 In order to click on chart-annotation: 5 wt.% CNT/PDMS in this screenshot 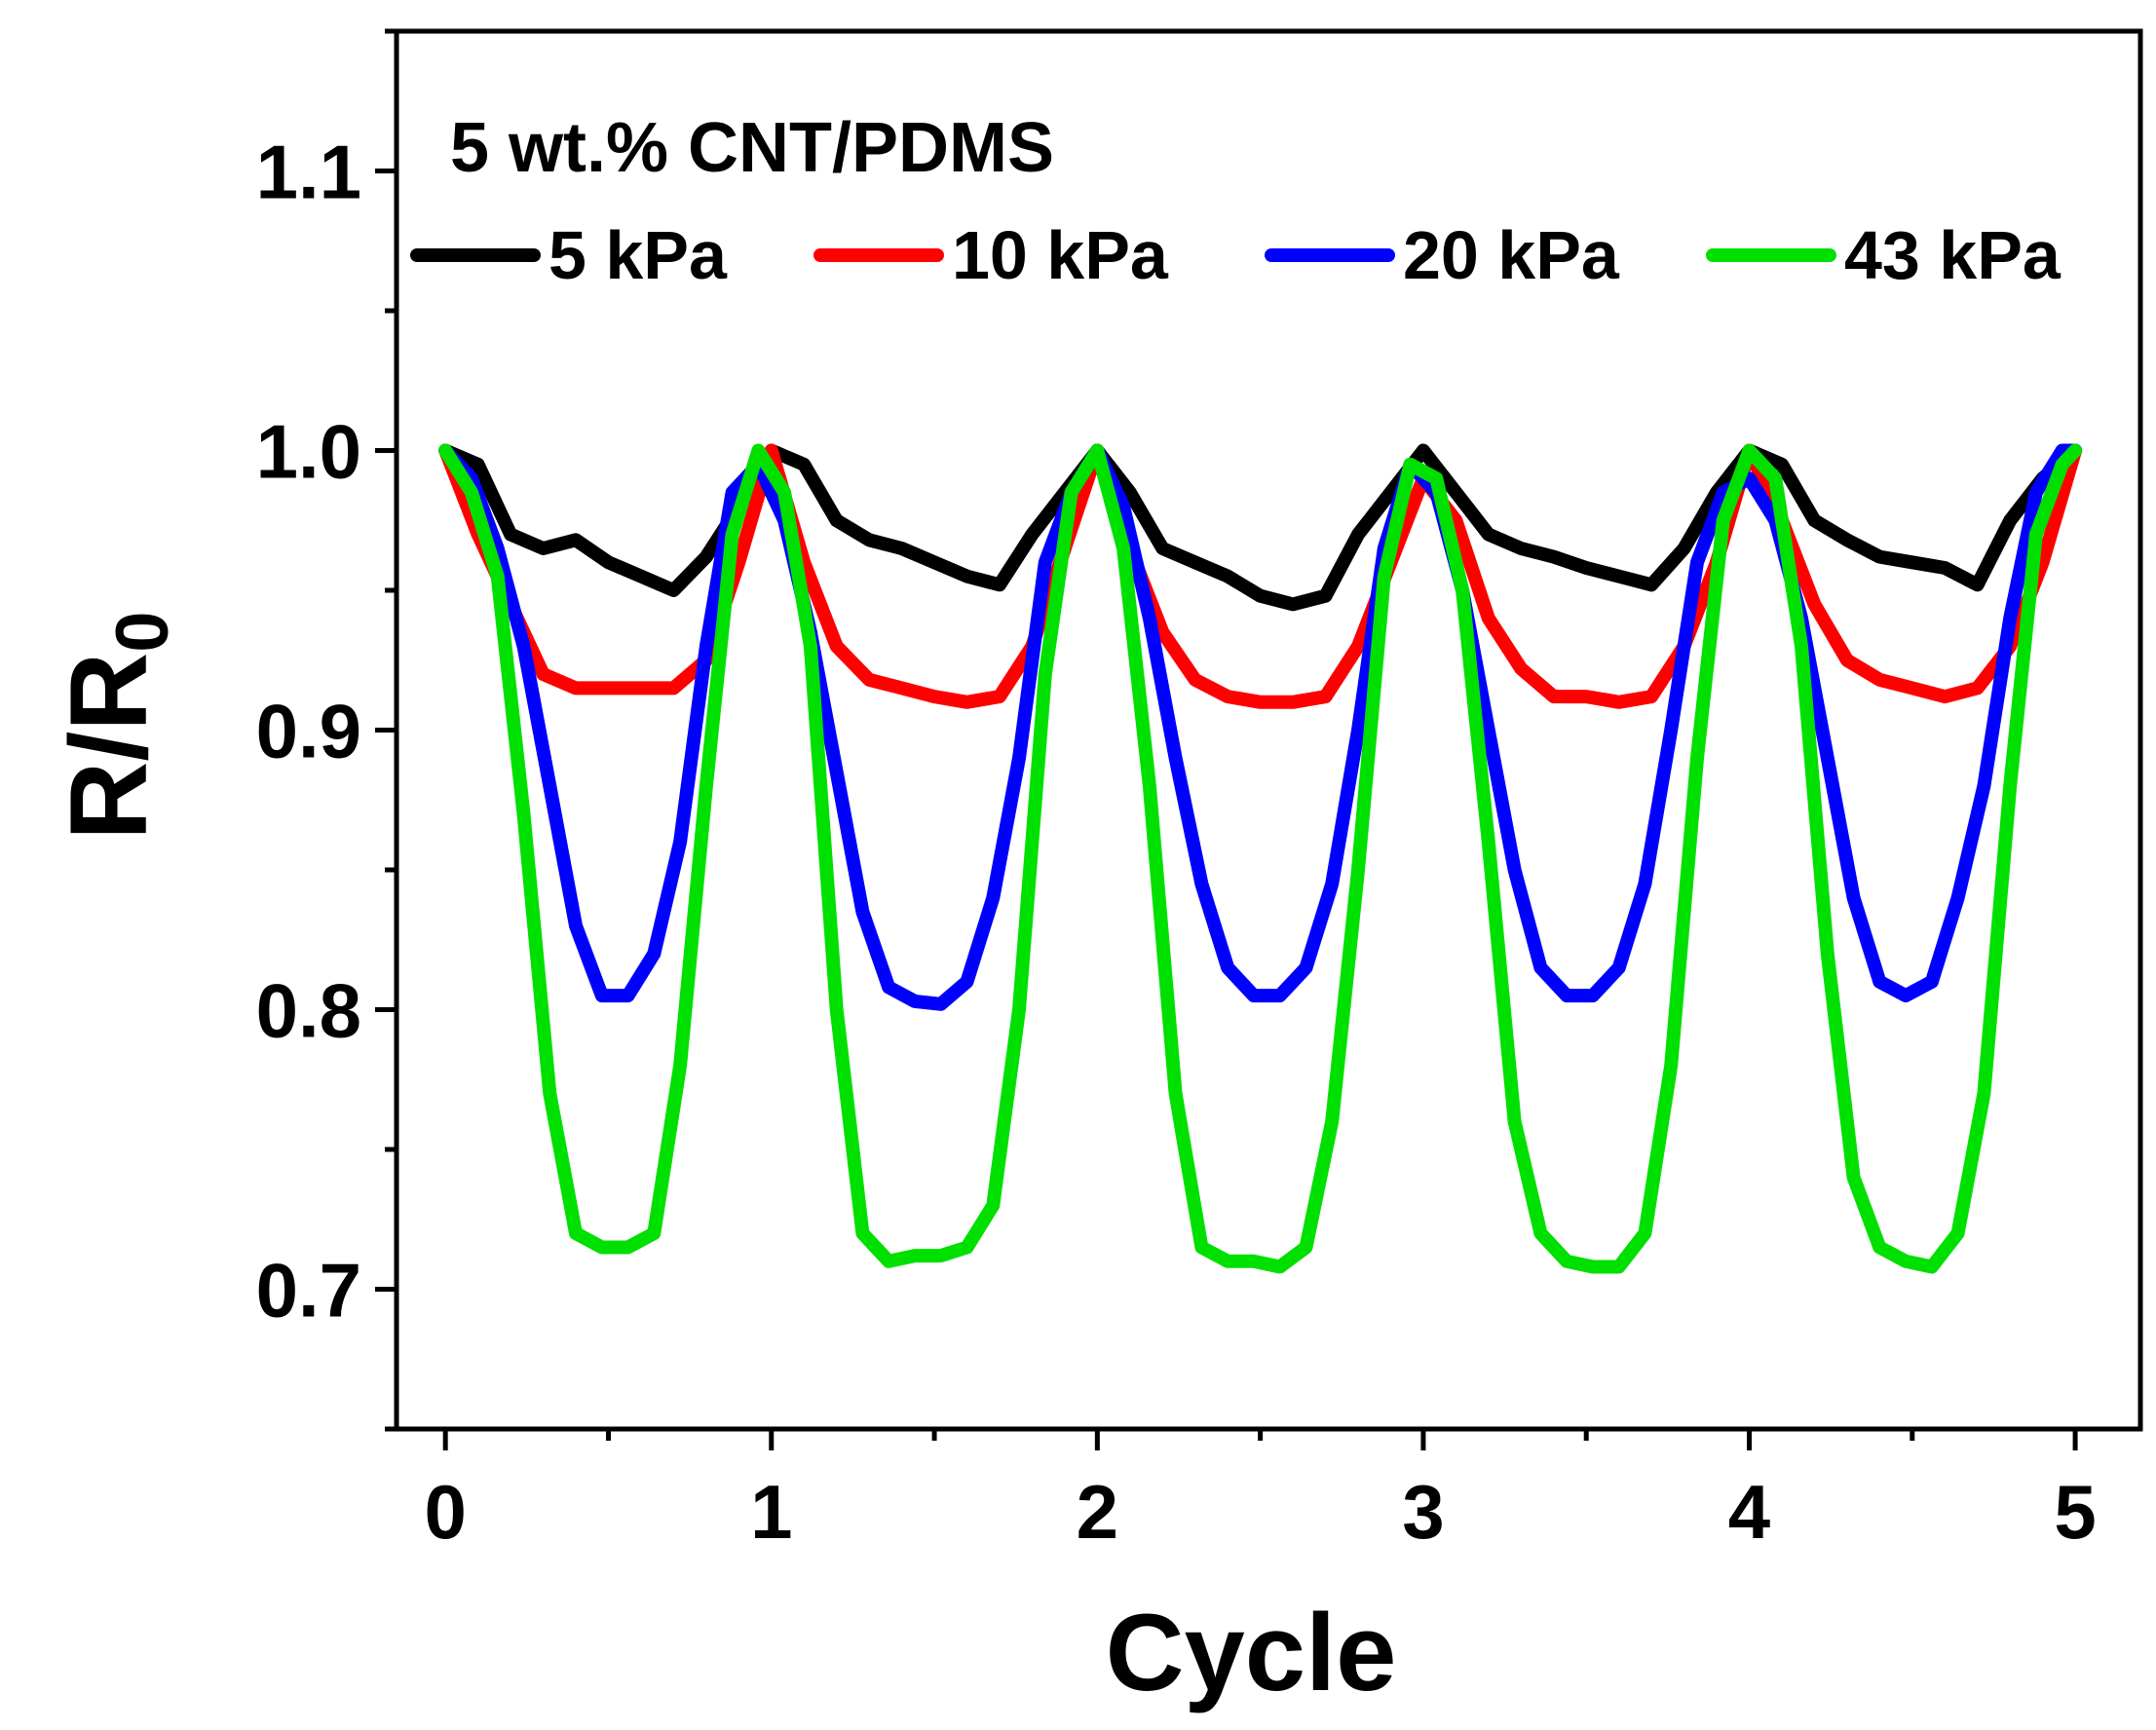, I will do `click(752, 148)`.